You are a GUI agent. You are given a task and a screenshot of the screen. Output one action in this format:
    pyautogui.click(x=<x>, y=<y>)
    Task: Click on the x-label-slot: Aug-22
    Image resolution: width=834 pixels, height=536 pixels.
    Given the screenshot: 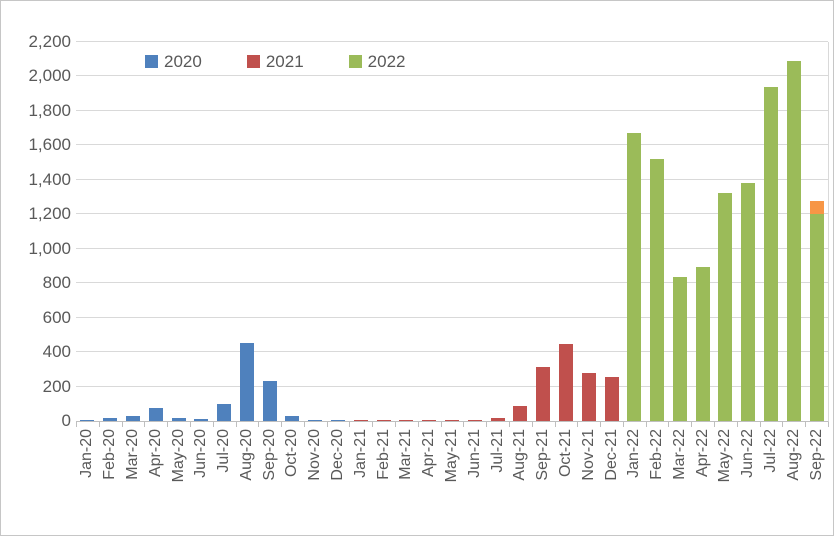 What is the action you would take?
    pyautogui.click(x=793, y=479)
    